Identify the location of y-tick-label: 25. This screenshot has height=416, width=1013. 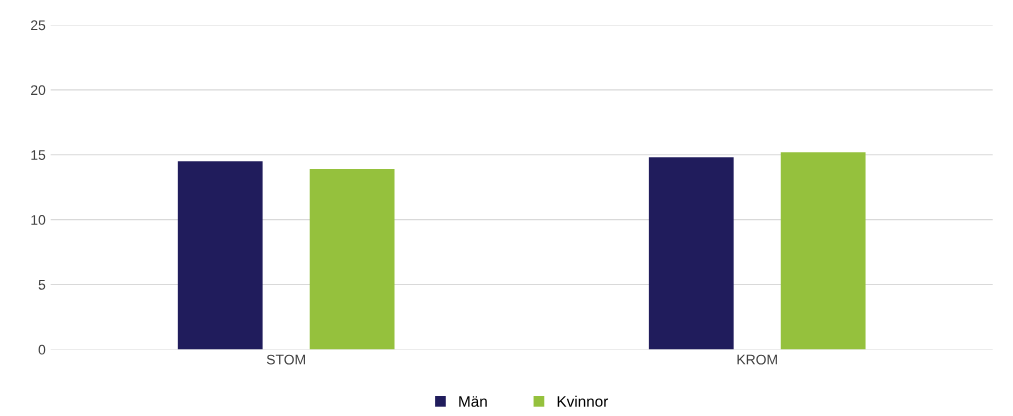
(38, 25).